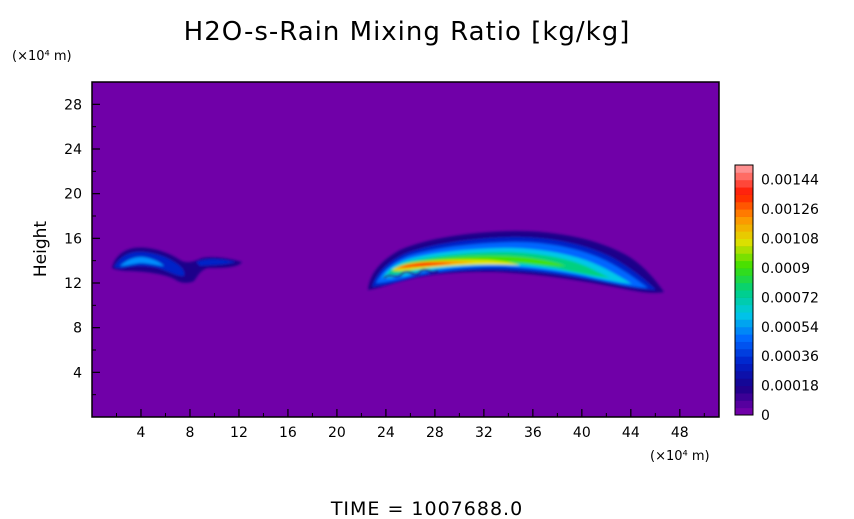 The height and width of the screenshot is (519, 854). What do you see at coordinates (410, 425) in the screenshot?
I see `x-axis: 4 8 12 16 20 24 28 32 36 40 44 48` at bounding box center [410, 425].